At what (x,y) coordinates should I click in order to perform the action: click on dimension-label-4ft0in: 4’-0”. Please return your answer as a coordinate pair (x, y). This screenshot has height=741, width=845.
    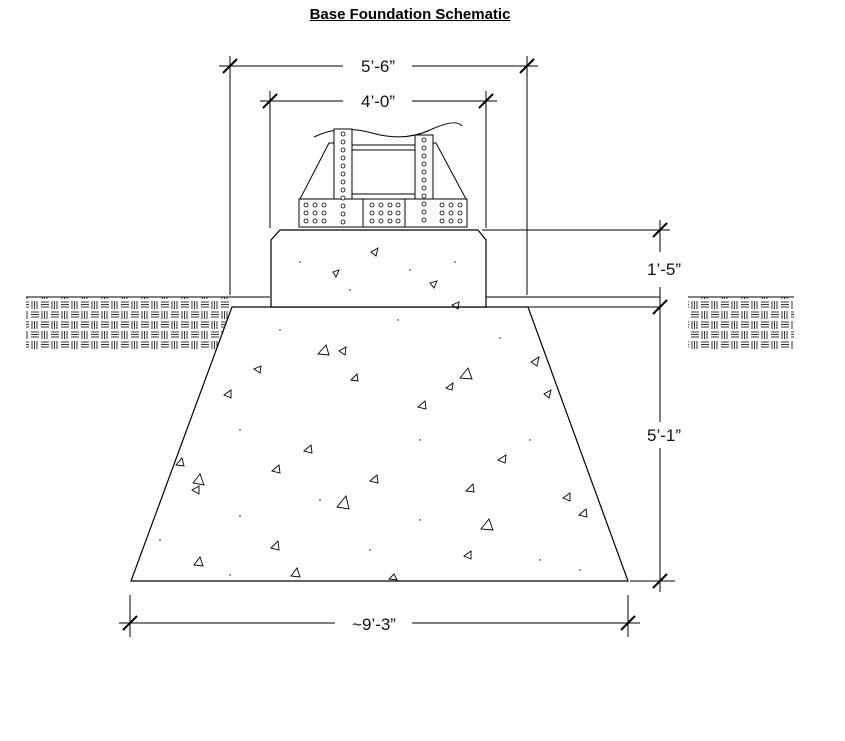
    Looking at the image, I should click on (378, 101).